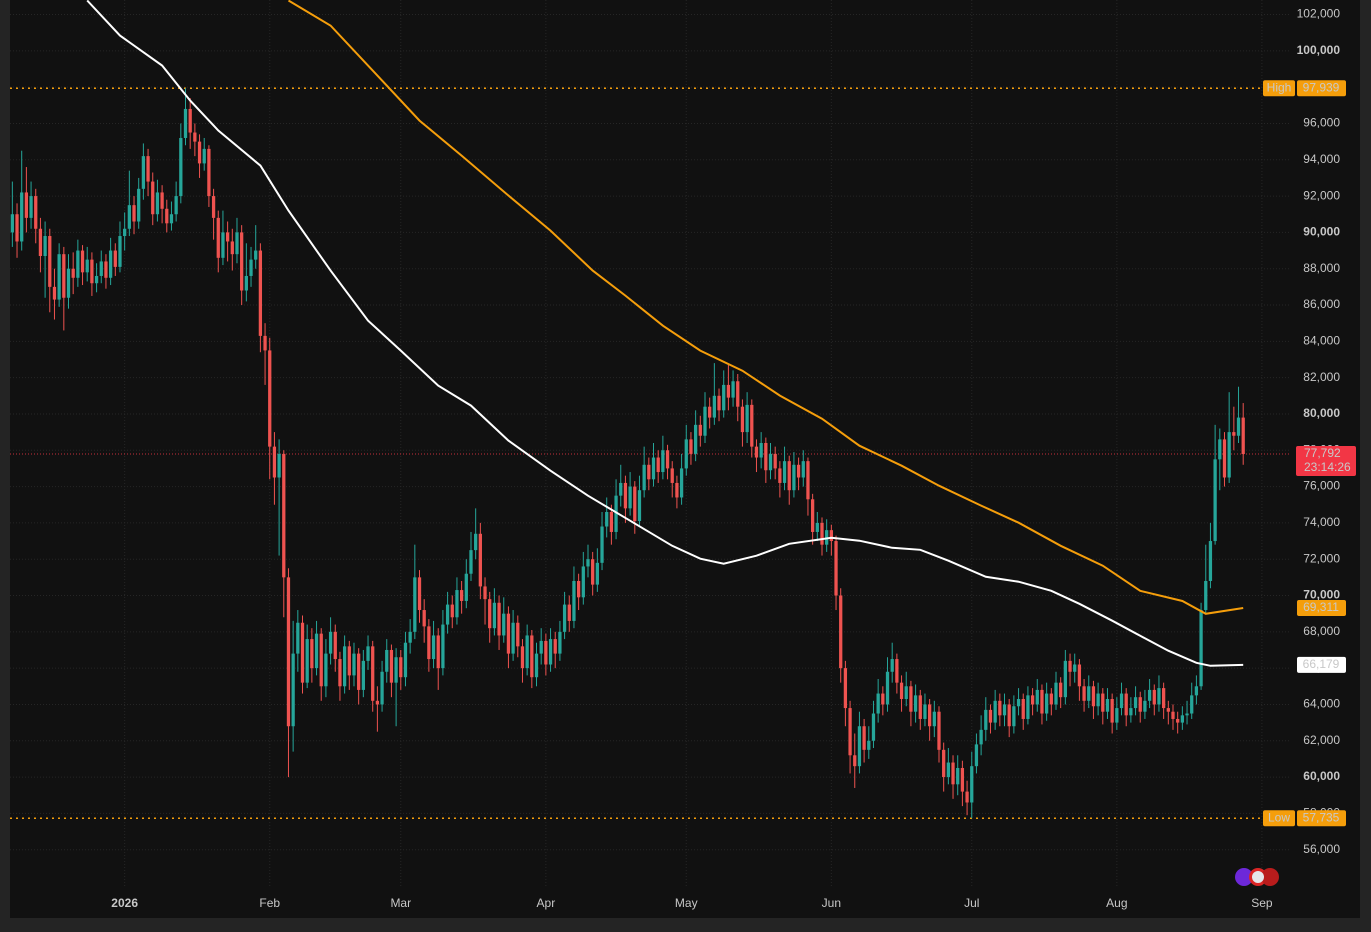 The height and width of the screenshot is (932, 1371). Describe the element at coordinates (124, 903) in the screenshot. I see `x-tick-label: 2026` at that location.